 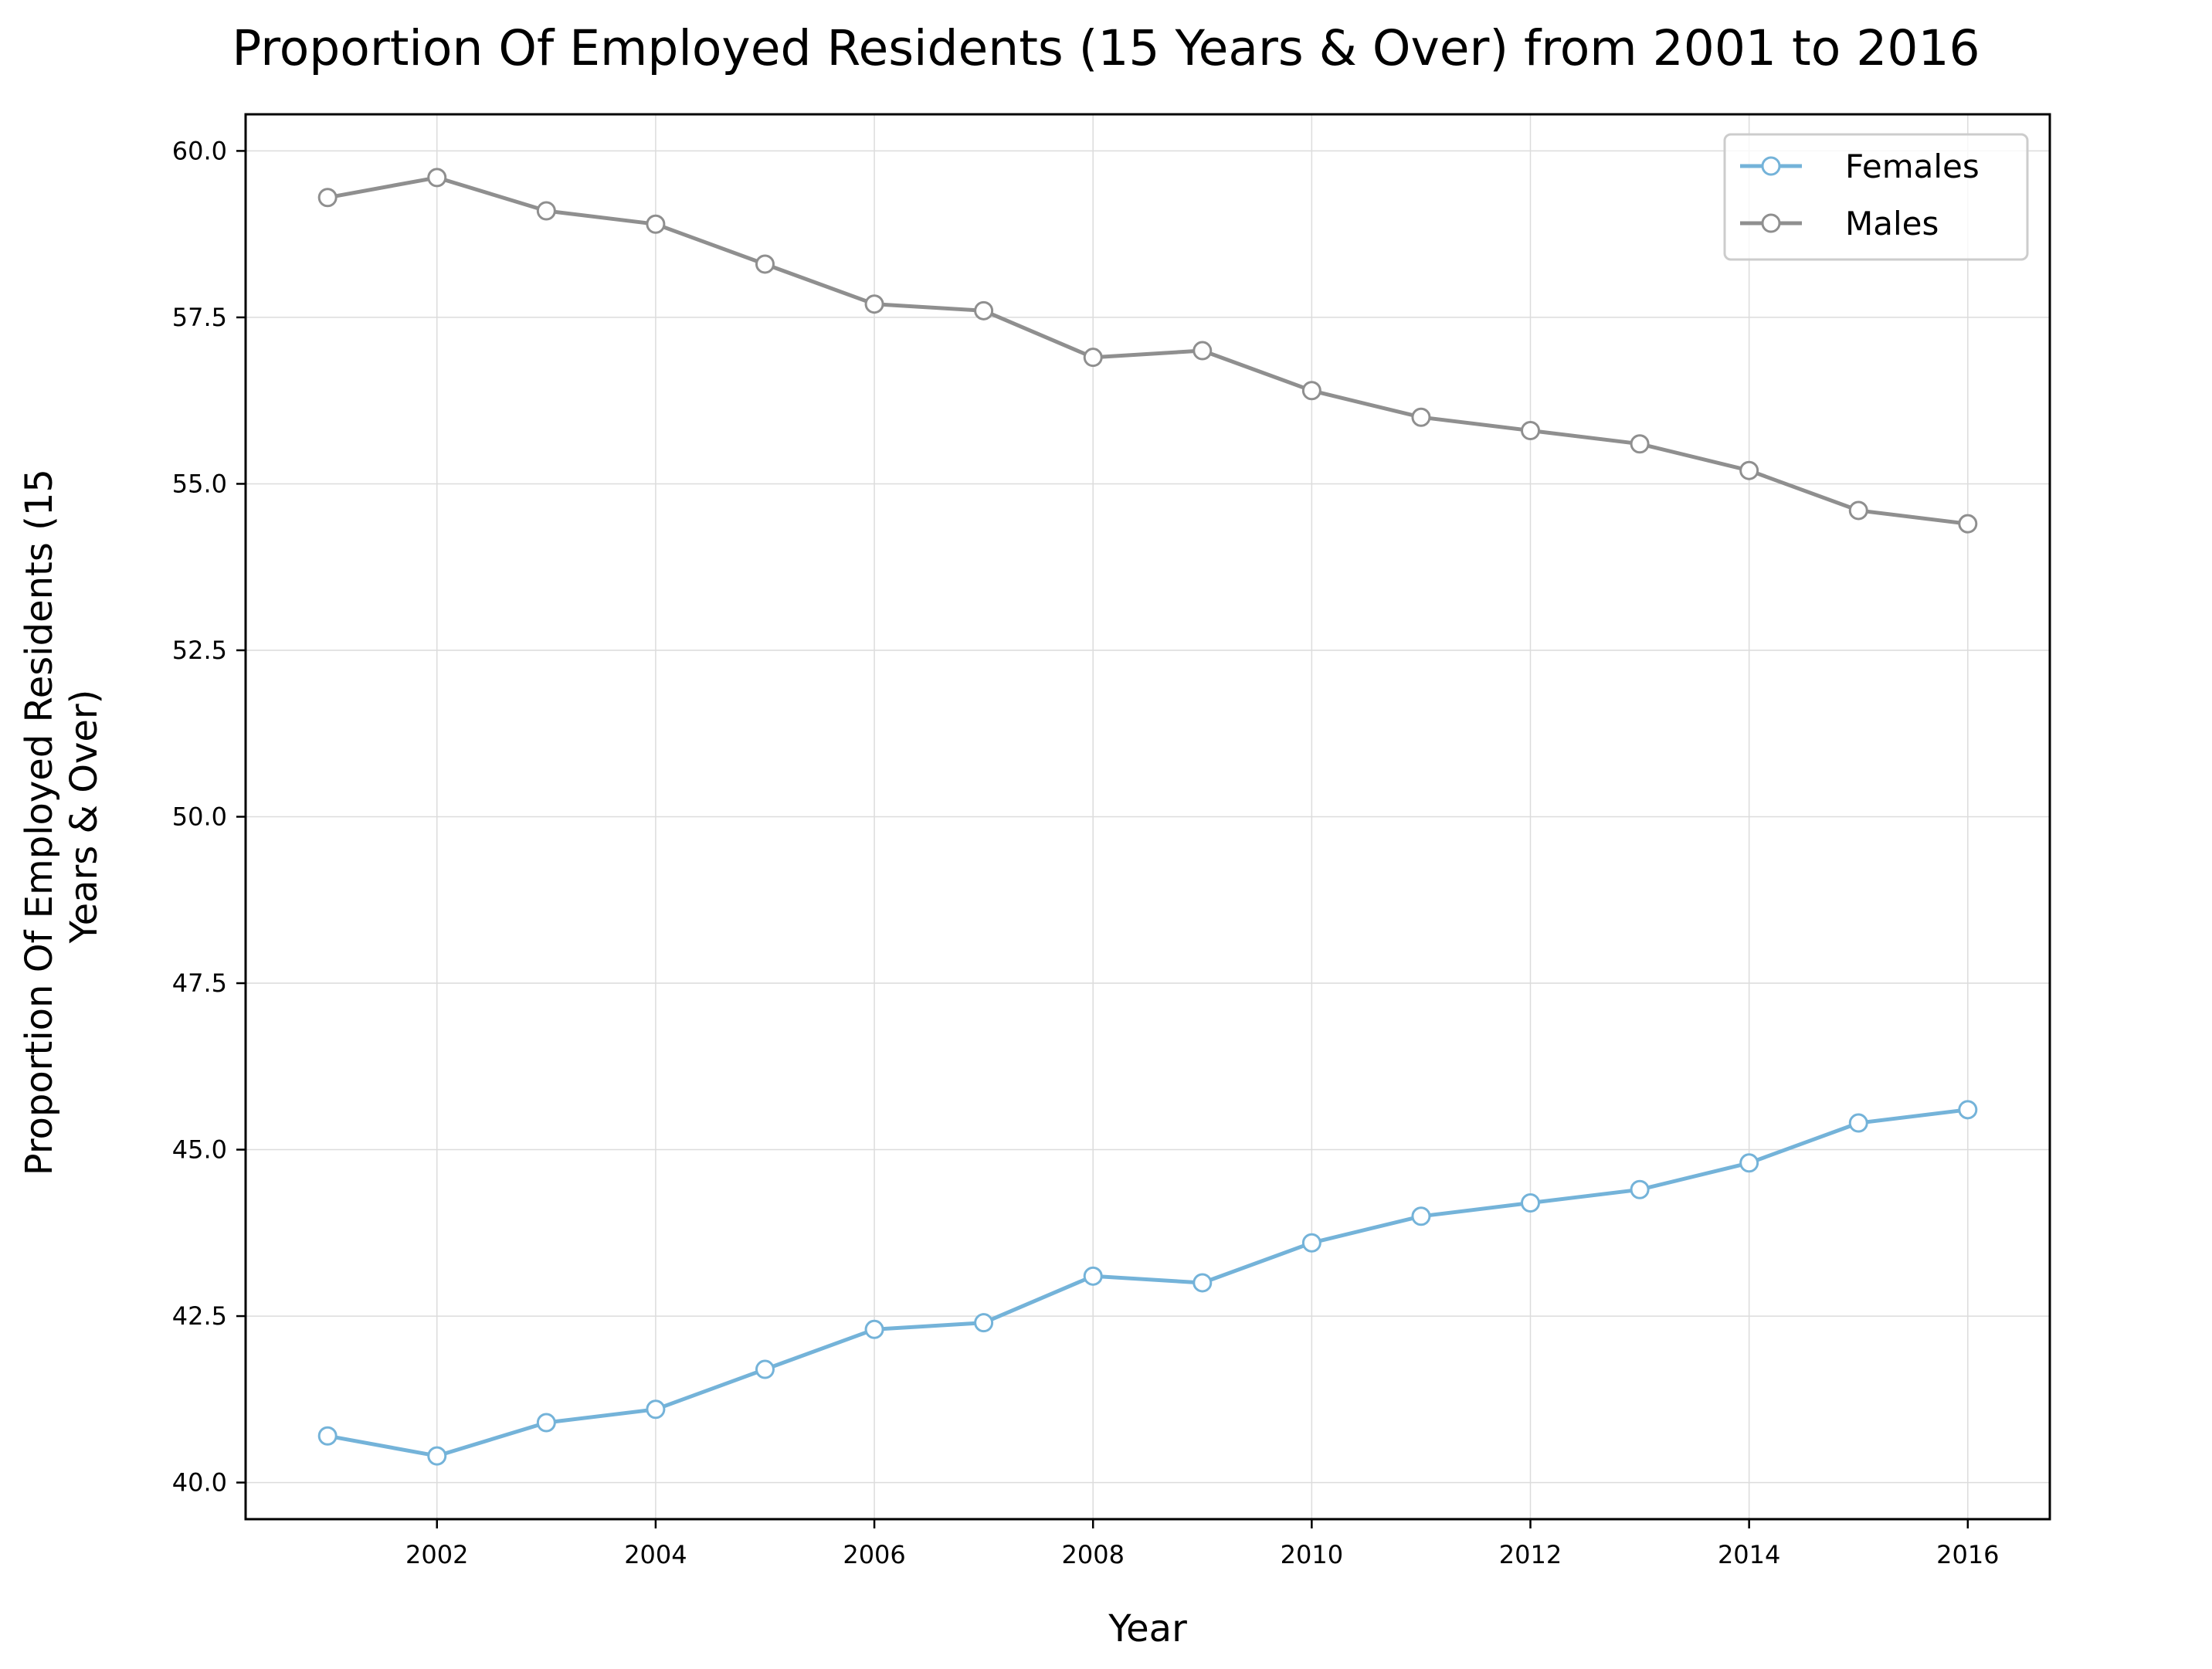 What do you see at coordinates (1876, 197) in the screenshot?
I see `legend: Females Males` at bounding box center [1876, 197].